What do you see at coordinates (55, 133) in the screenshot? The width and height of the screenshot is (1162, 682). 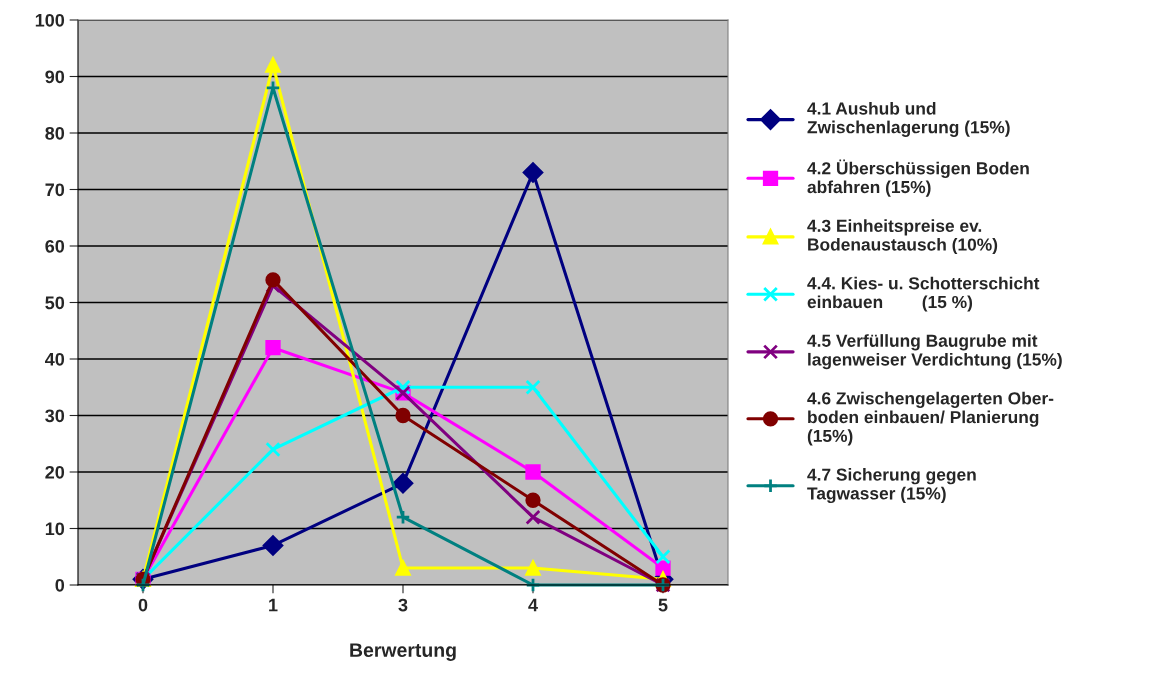 I see `y-tick-label: 80` at bounding box center [55, 133].